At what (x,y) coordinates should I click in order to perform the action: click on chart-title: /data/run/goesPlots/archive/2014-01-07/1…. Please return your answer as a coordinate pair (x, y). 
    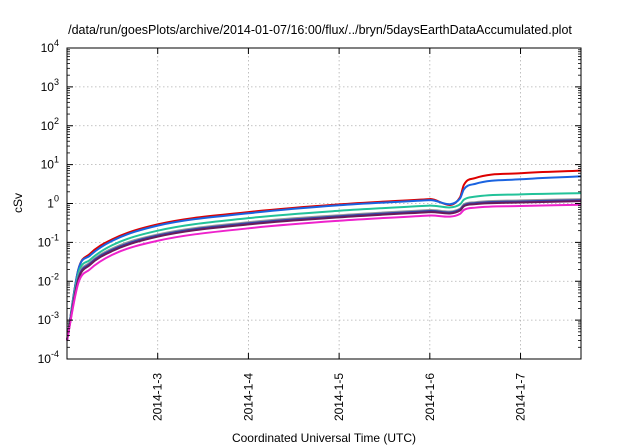
    Looking at the image, I should click on (320, 30).